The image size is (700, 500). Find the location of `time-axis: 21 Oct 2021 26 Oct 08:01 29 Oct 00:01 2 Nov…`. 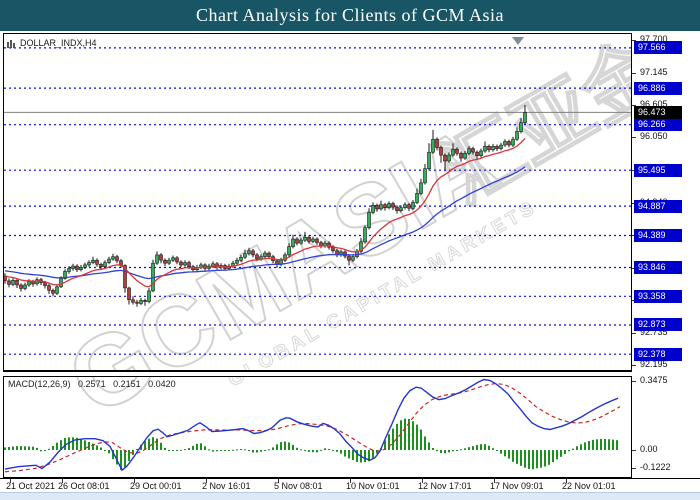

time-axis: 21 Oct 2021 26 Oct 08:01 29 Oct 00:01 2 Nov… is located at coordinates (350, 485).